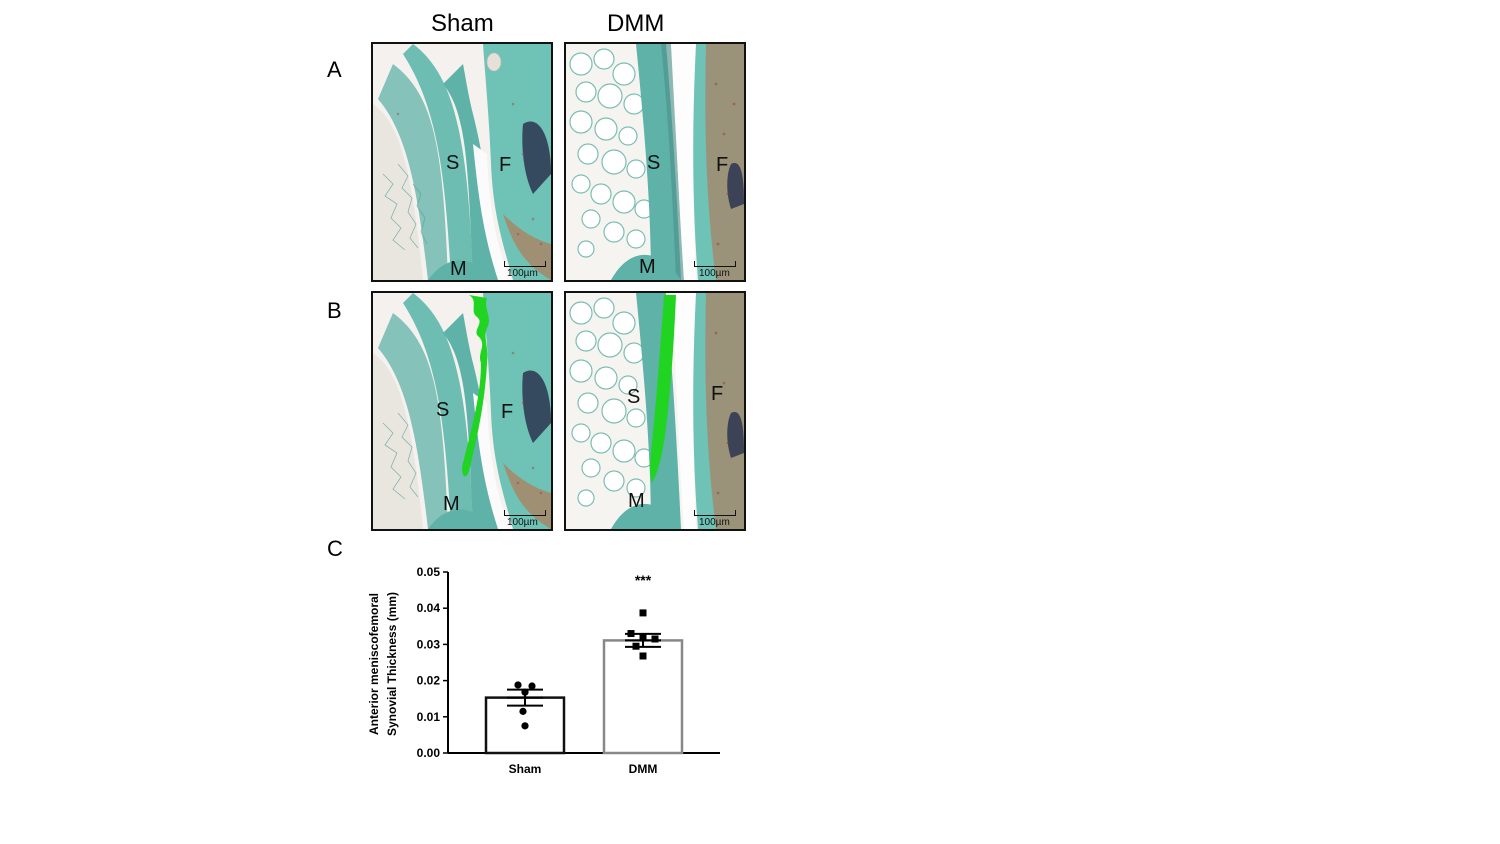  I want to click on scale-text-b-dmm: 100µm, so click(714, 522).